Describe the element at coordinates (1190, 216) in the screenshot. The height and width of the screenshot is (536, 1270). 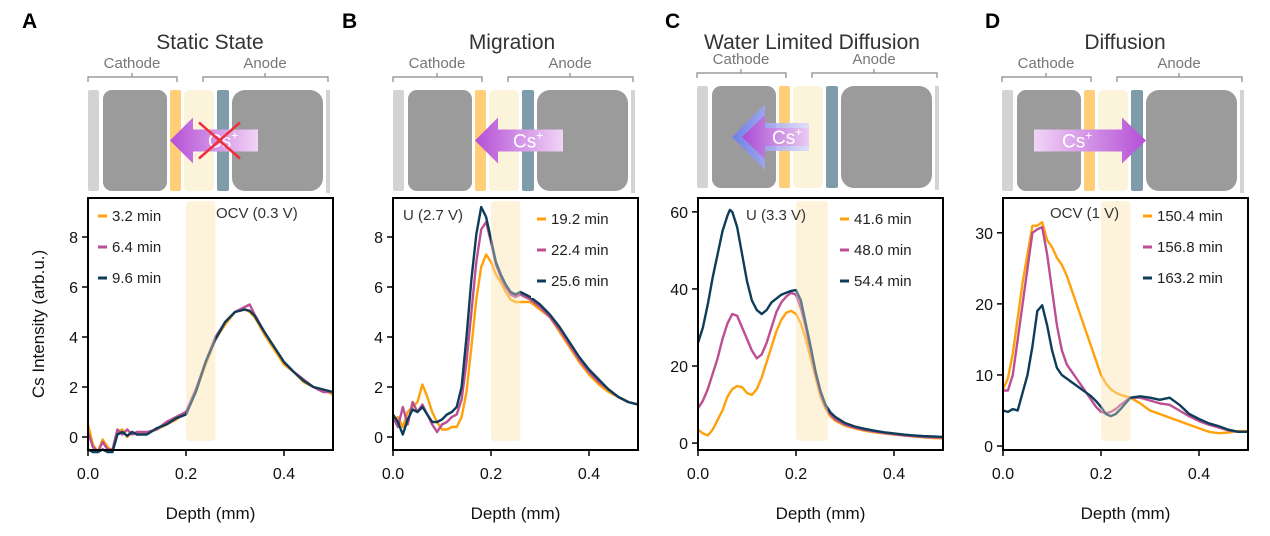
I see `legend-label: 150.4 min` at that location.